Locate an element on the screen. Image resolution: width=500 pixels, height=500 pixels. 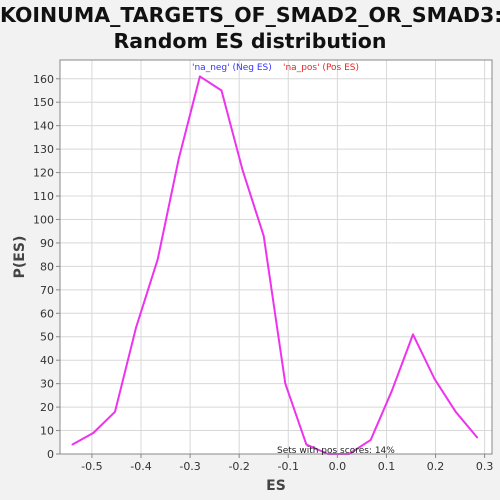
y-tick-label: 20 is located at coordinates (47, 407).